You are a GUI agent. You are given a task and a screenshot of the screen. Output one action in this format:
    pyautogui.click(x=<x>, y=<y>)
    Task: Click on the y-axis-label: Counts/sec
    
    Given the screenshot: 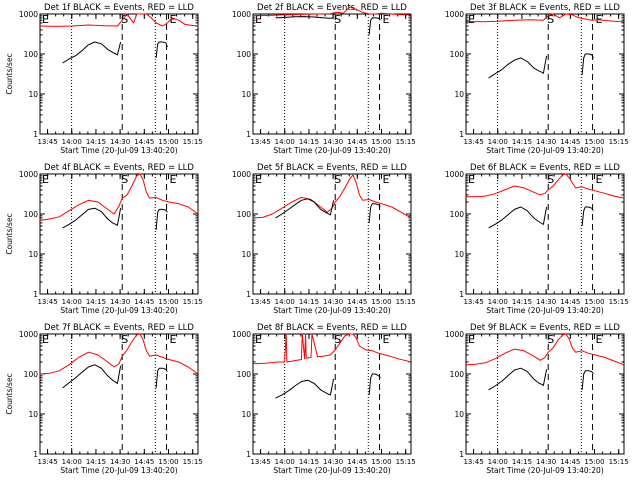 What is the action you would take?
    pyautogui.click(x=9, y=73)
    